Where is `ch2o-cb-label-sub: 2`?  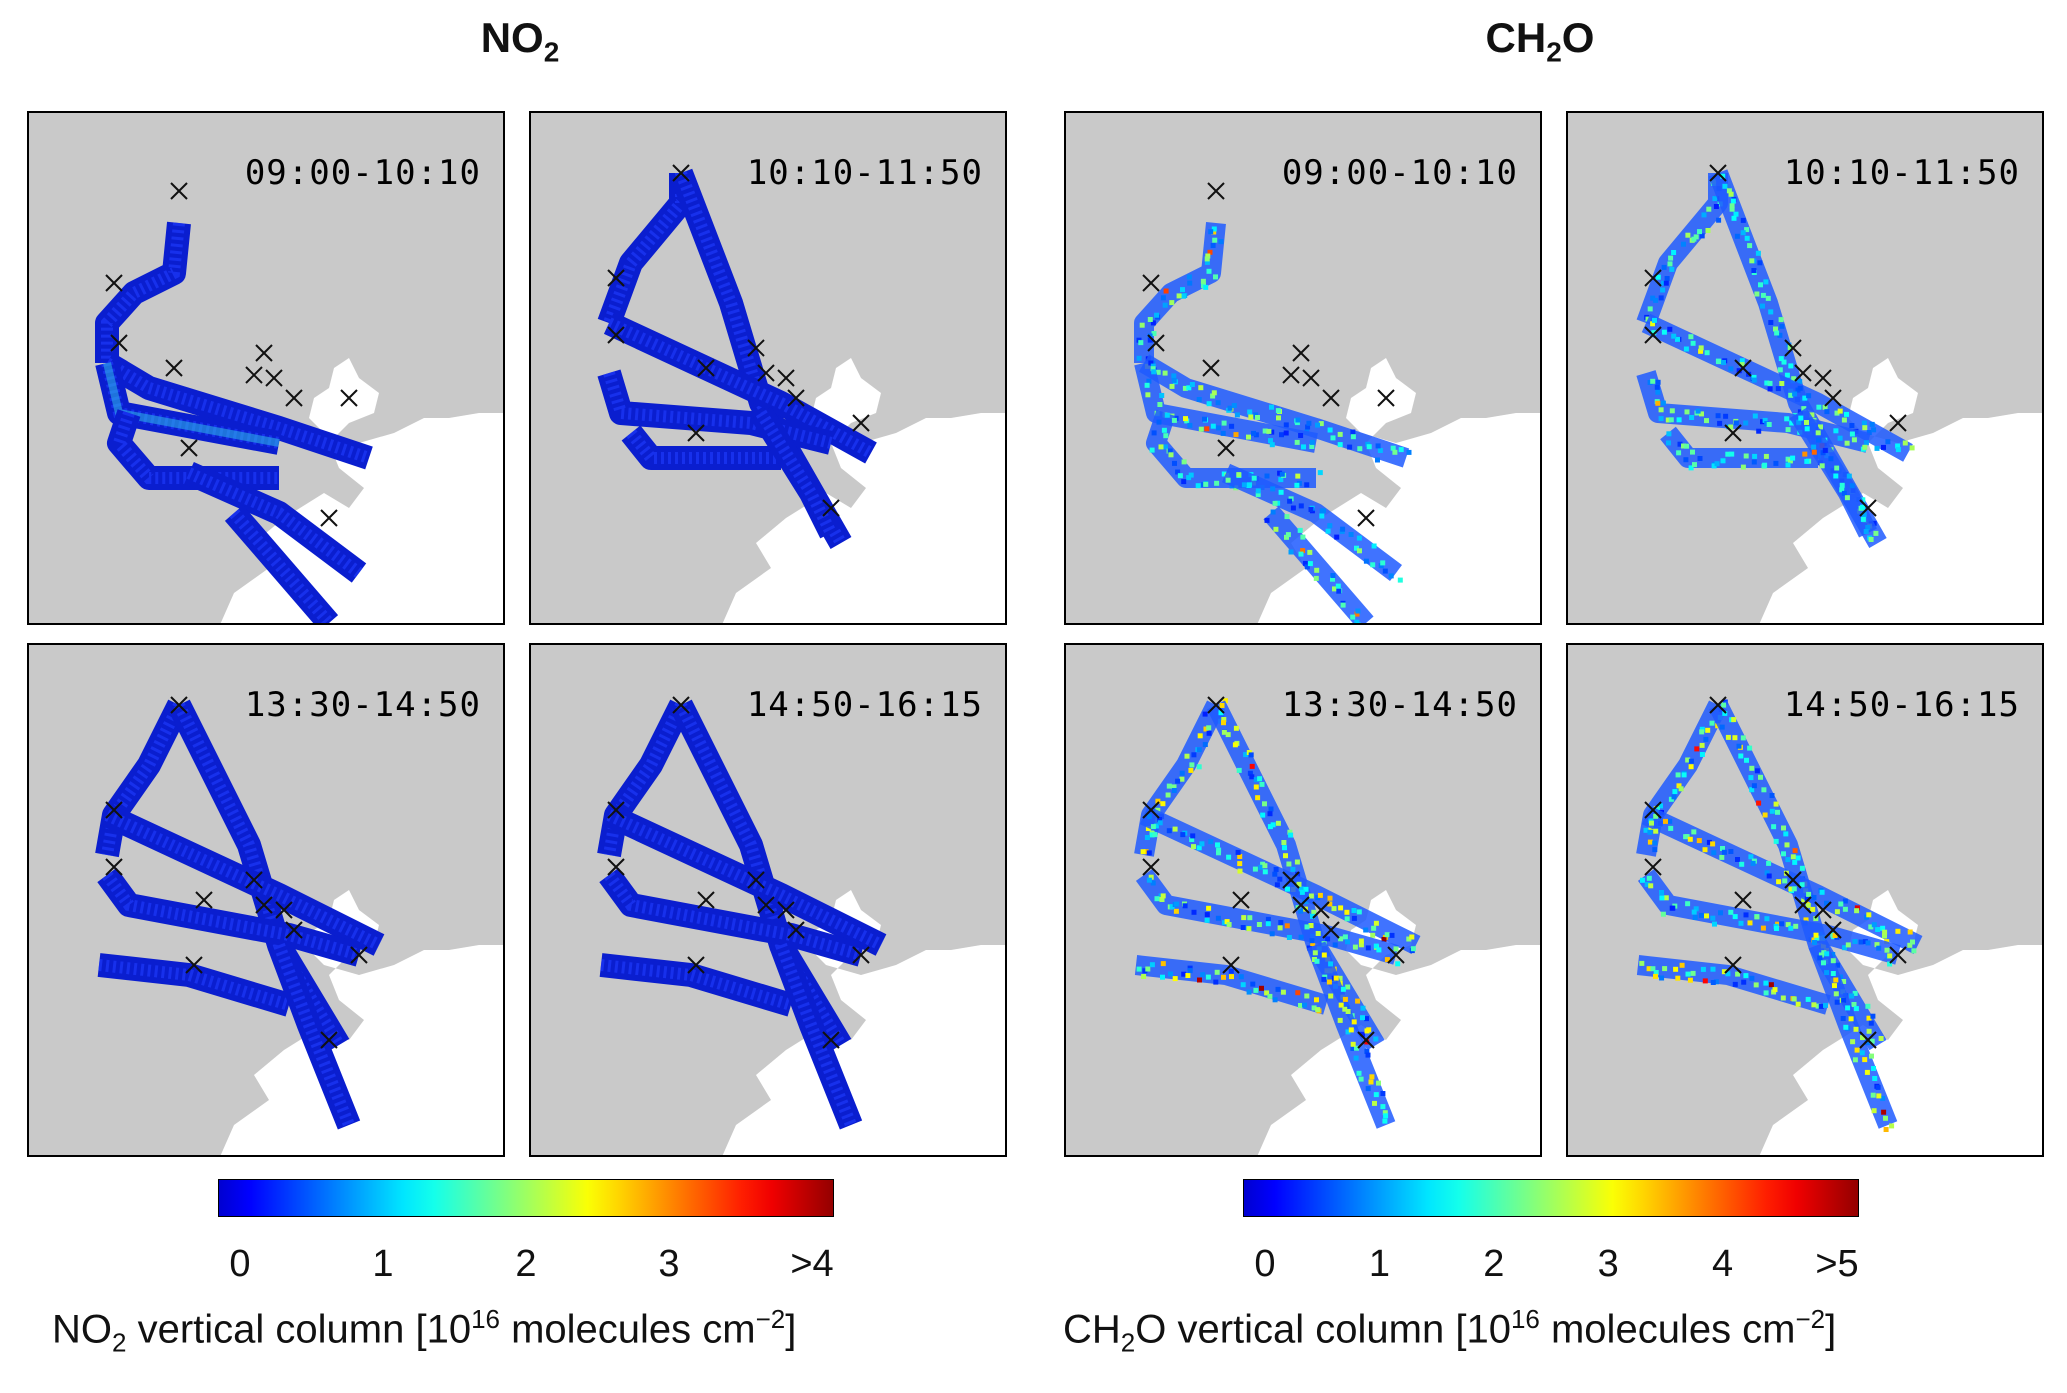
ch2o-cb-label-sub: 2 is located at coordinates (1128, 1342).